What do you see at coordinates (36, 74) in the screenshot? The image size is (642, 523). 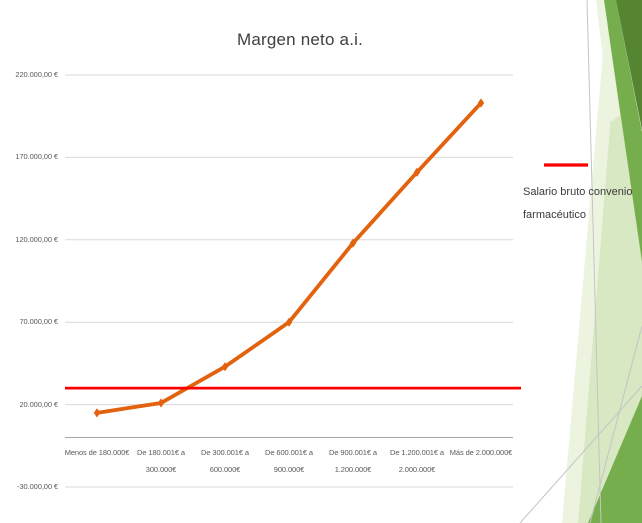 I see `y-axis-label: 220.000,00 €` at bounding box center [36, 74].